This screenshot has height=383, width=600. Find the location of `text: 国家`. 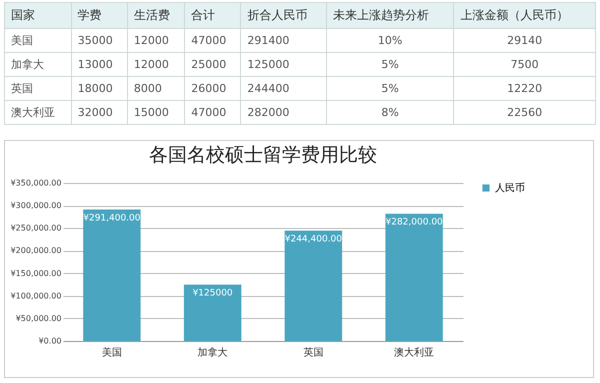

text: 国家 is located at coordinates (38, 15).